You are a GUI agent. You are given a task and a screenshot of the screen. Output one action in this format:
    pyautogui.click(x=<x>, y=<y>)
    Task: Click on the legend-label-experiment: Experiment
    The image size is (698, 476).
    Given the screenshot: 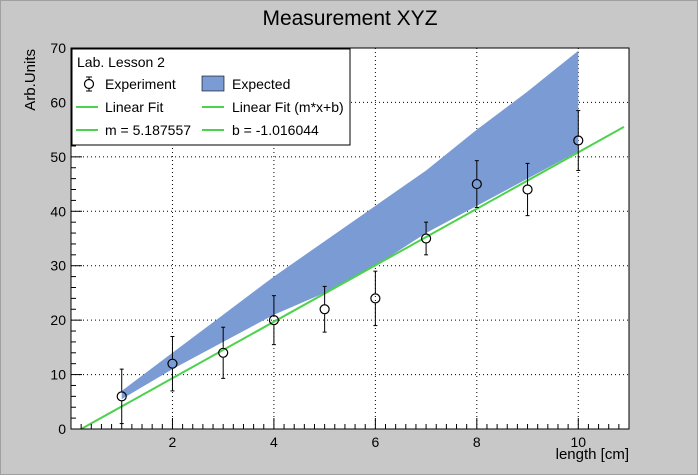 What is the action you would take?
    pyautogui.click(x=140, y=84)
    